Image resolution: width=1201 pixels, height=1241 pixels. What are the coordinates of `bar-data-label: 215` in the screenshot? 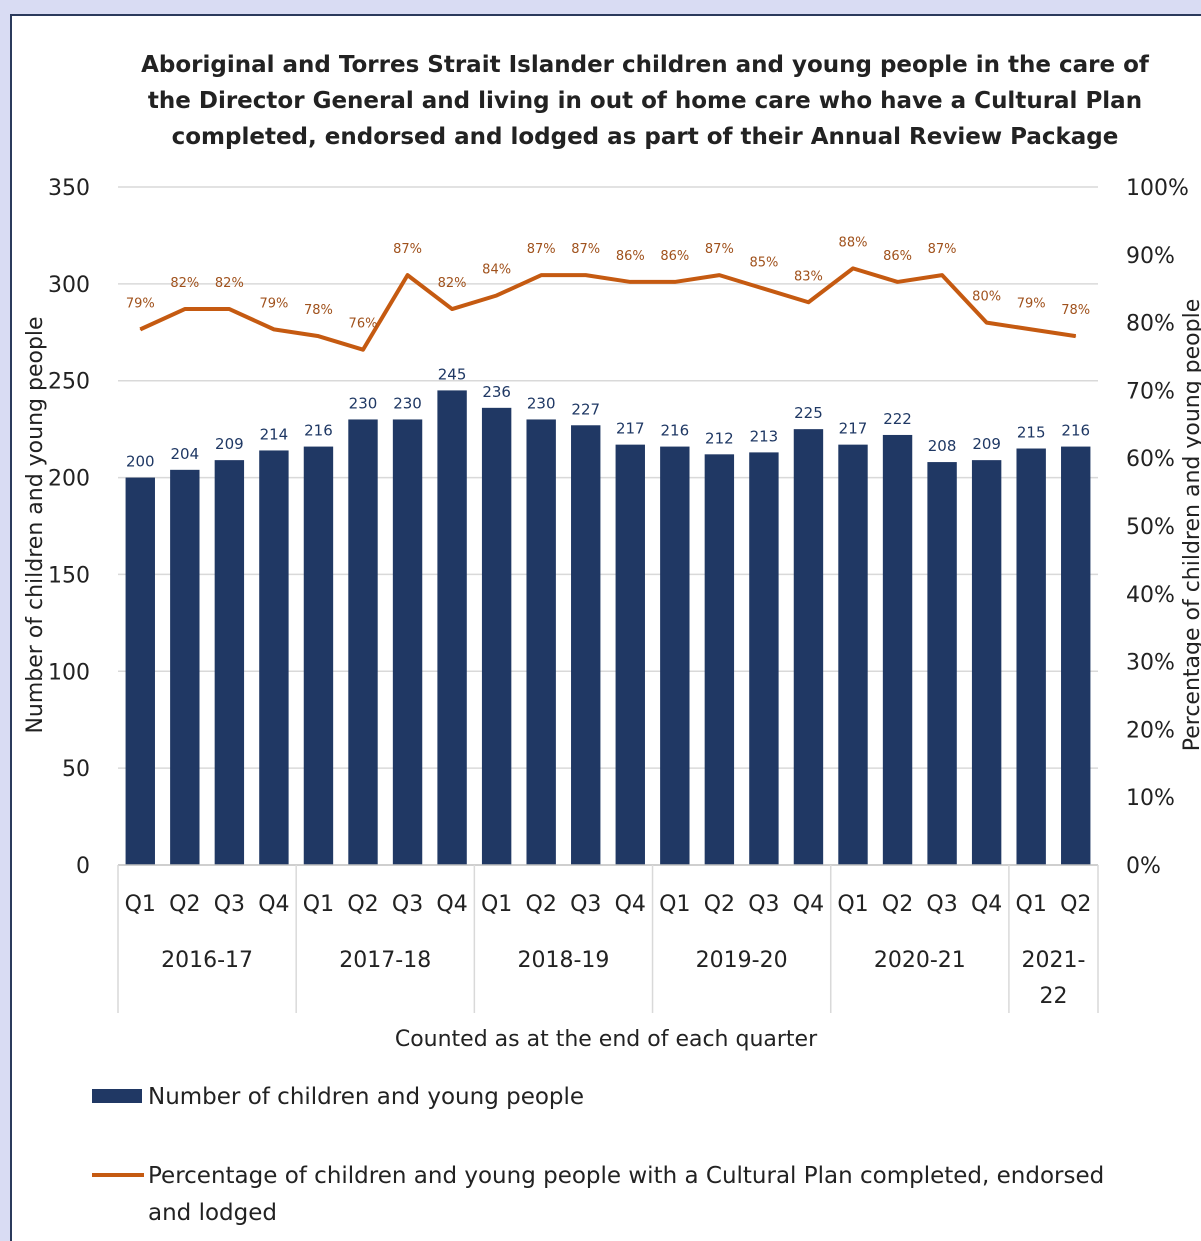 It's located at (1031, 433).